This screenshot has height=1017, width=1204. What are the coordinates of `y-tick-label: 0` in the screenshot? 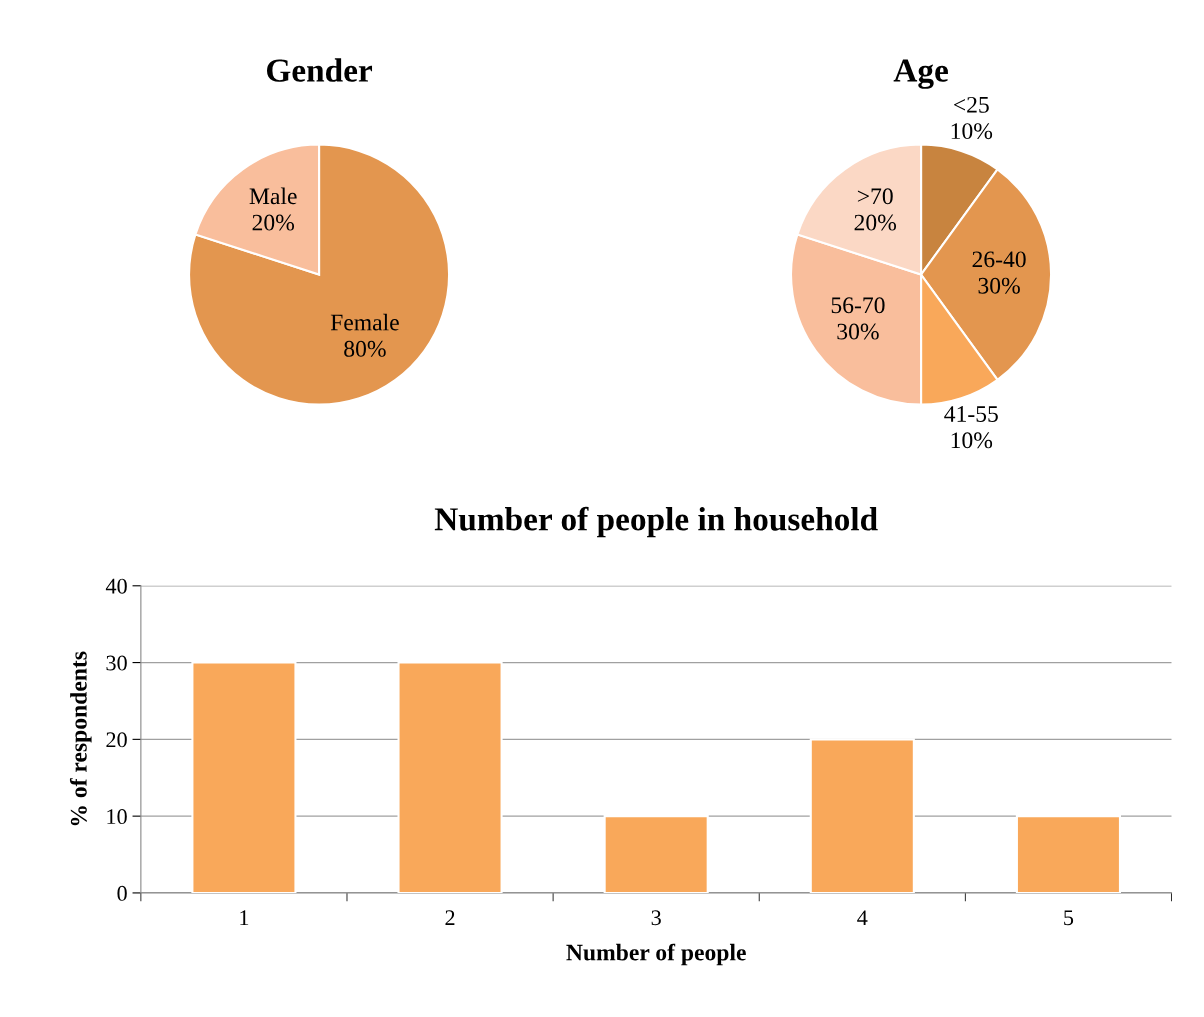 It's located at (122, 893).